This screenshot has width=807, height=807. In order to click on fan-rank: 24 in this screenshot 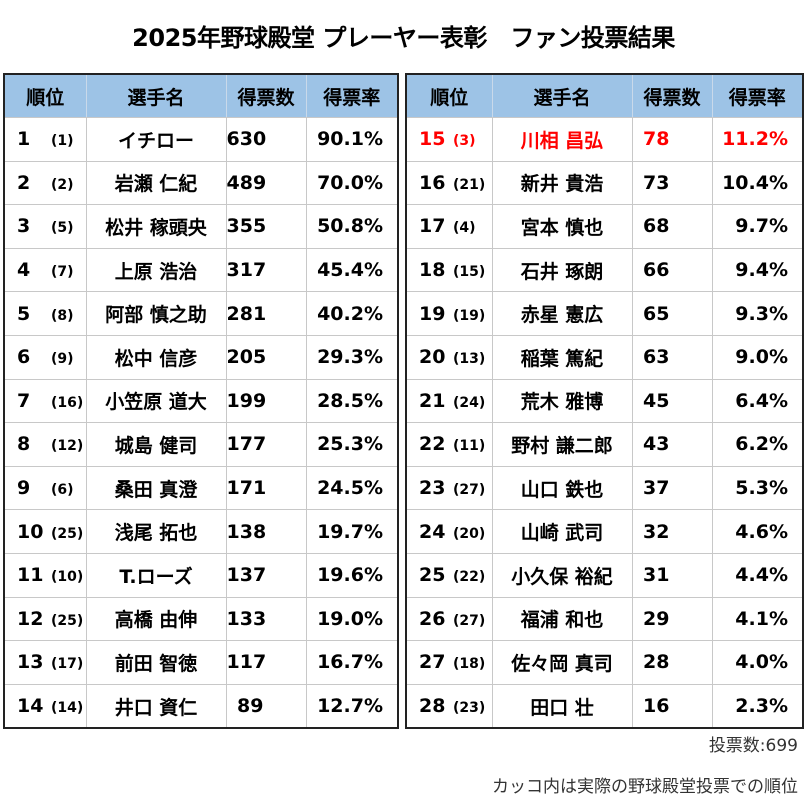, I will do `click(432, 531)`.